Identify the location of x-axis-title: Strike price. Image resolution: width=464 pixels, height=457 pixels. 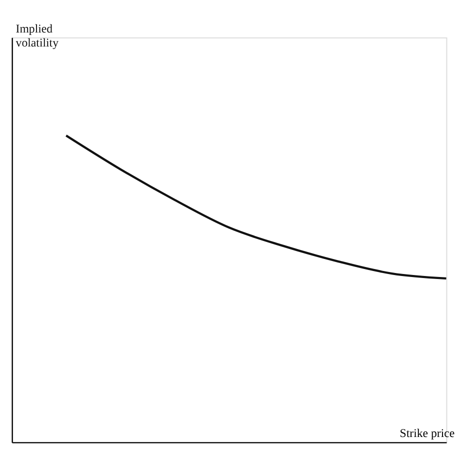
(427, 433).